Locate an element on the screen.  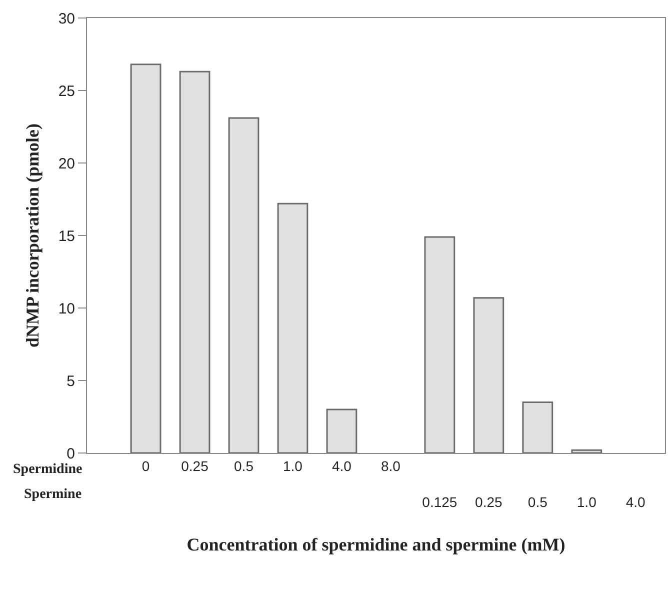
x-axis-title: Concentration of spermidine and spermine (mM) is located at coordinates (376, 544).